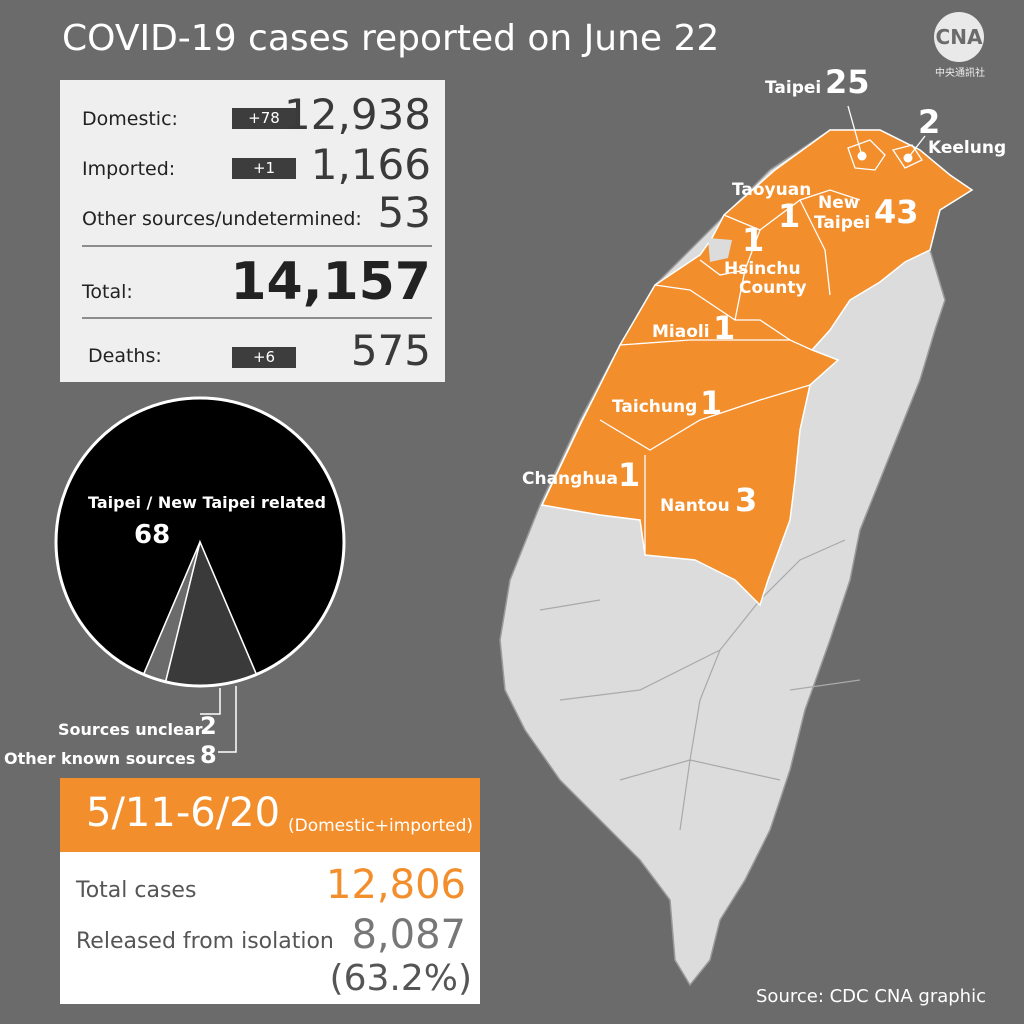 This screenshot has width=1024, height=1024. Describe the element at coordinates (390, 350) in the screenshot. I see `deaths-value: 575` at that location.